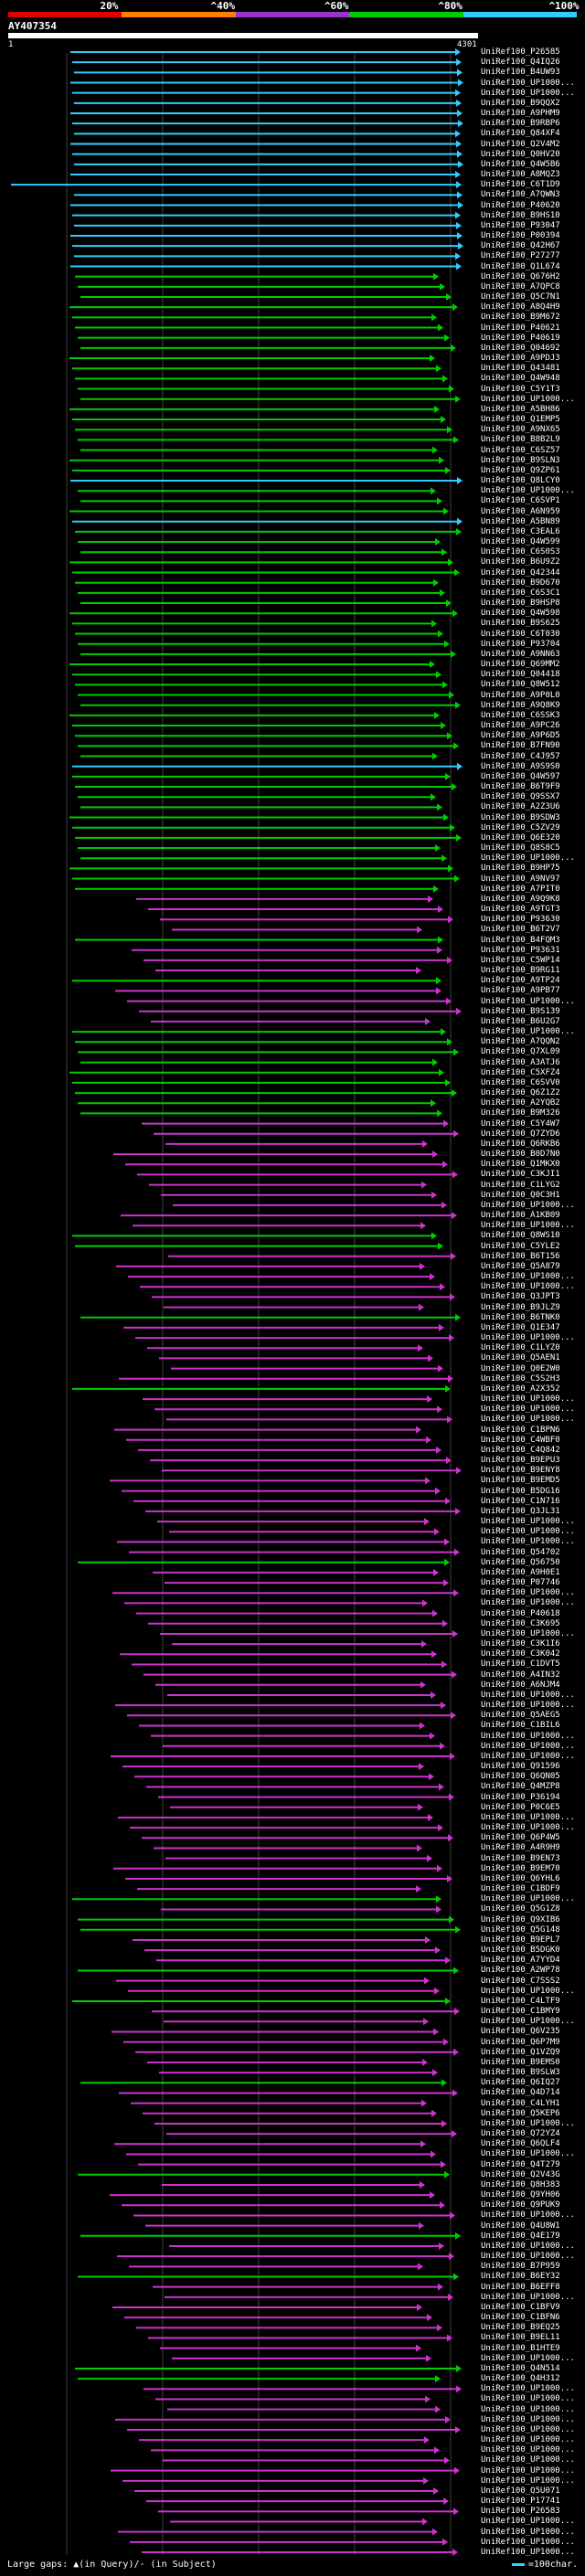 This screenshot has height=2576, width=585. I want to click on hit-label: UniRef100_B6TNK0, so click(520, 1317).